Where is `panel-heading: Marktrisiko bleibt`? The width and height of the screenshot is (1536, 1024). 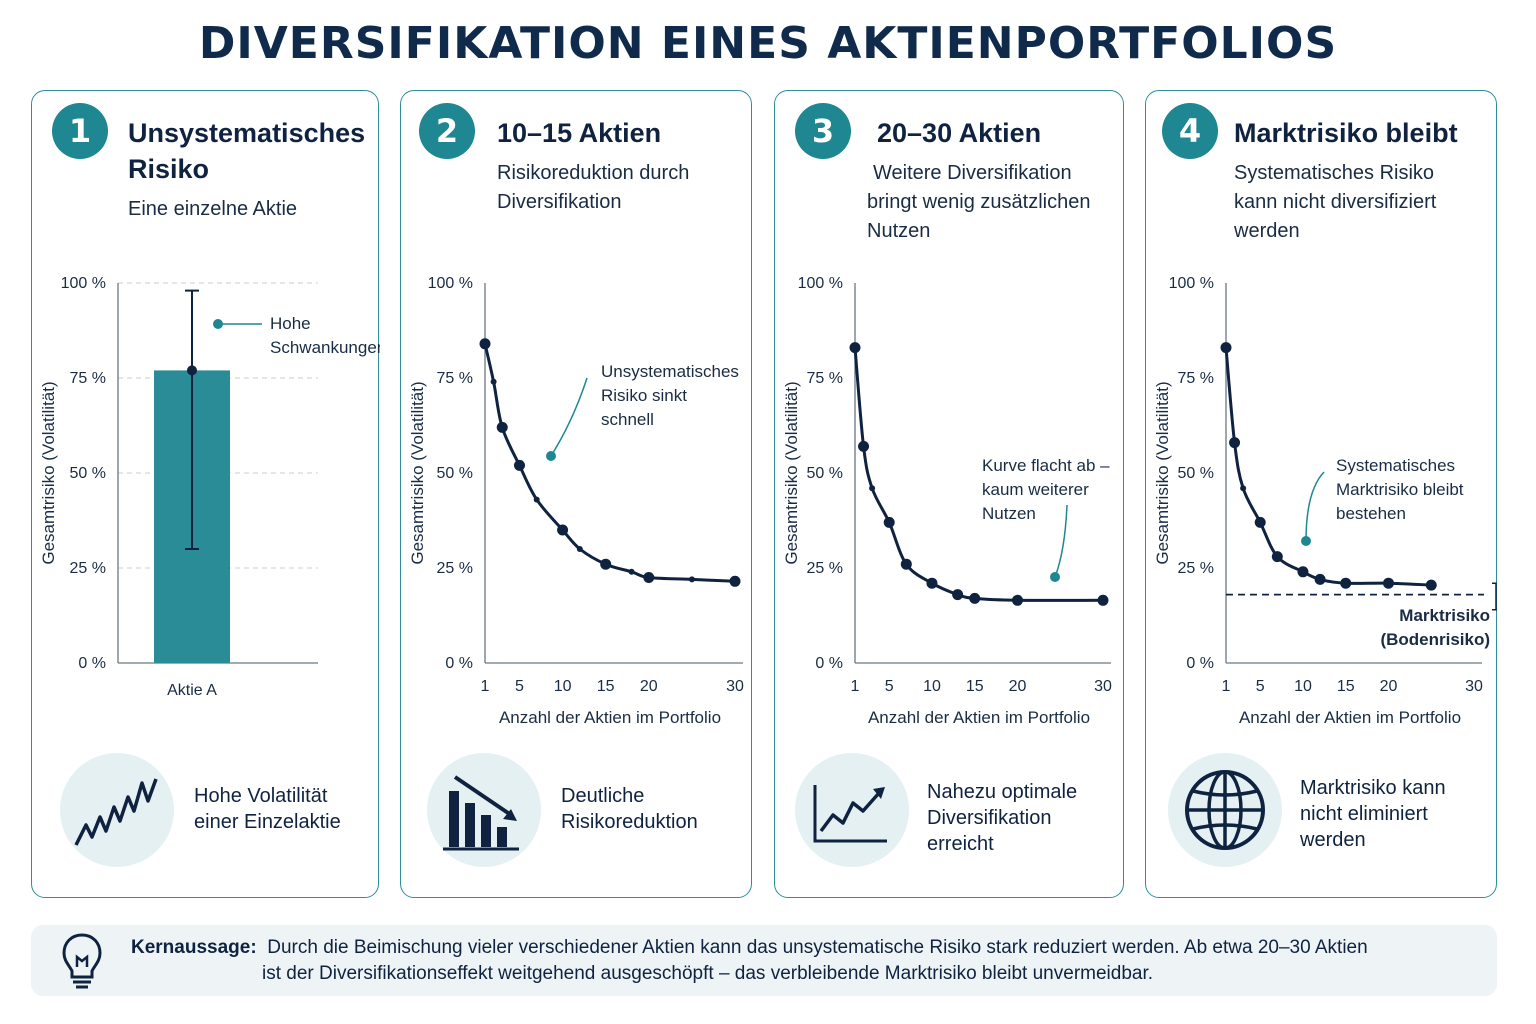 panel-heading: Marktrisiko bleibt is located at coordinates (1346, 133).